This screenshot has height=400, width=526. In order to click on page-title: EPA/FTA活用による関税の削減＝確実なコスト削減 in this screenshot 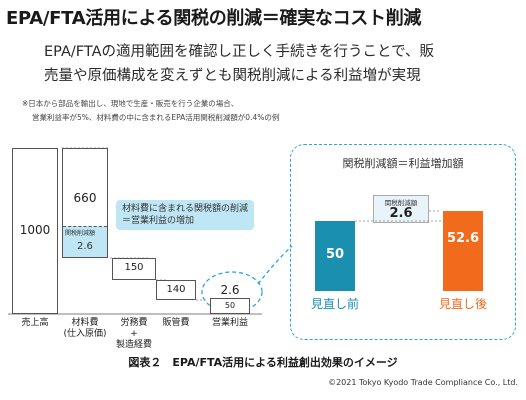, I will do `click(214, 18)`.